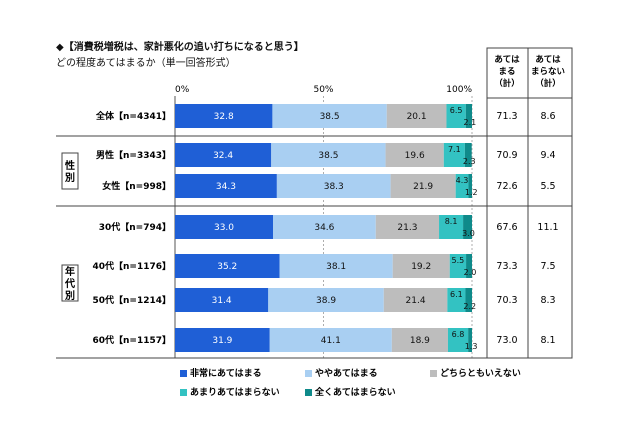 This screenshot has width=640, height=426. I want to click on summary-value: 11.1, so click(547, 227).